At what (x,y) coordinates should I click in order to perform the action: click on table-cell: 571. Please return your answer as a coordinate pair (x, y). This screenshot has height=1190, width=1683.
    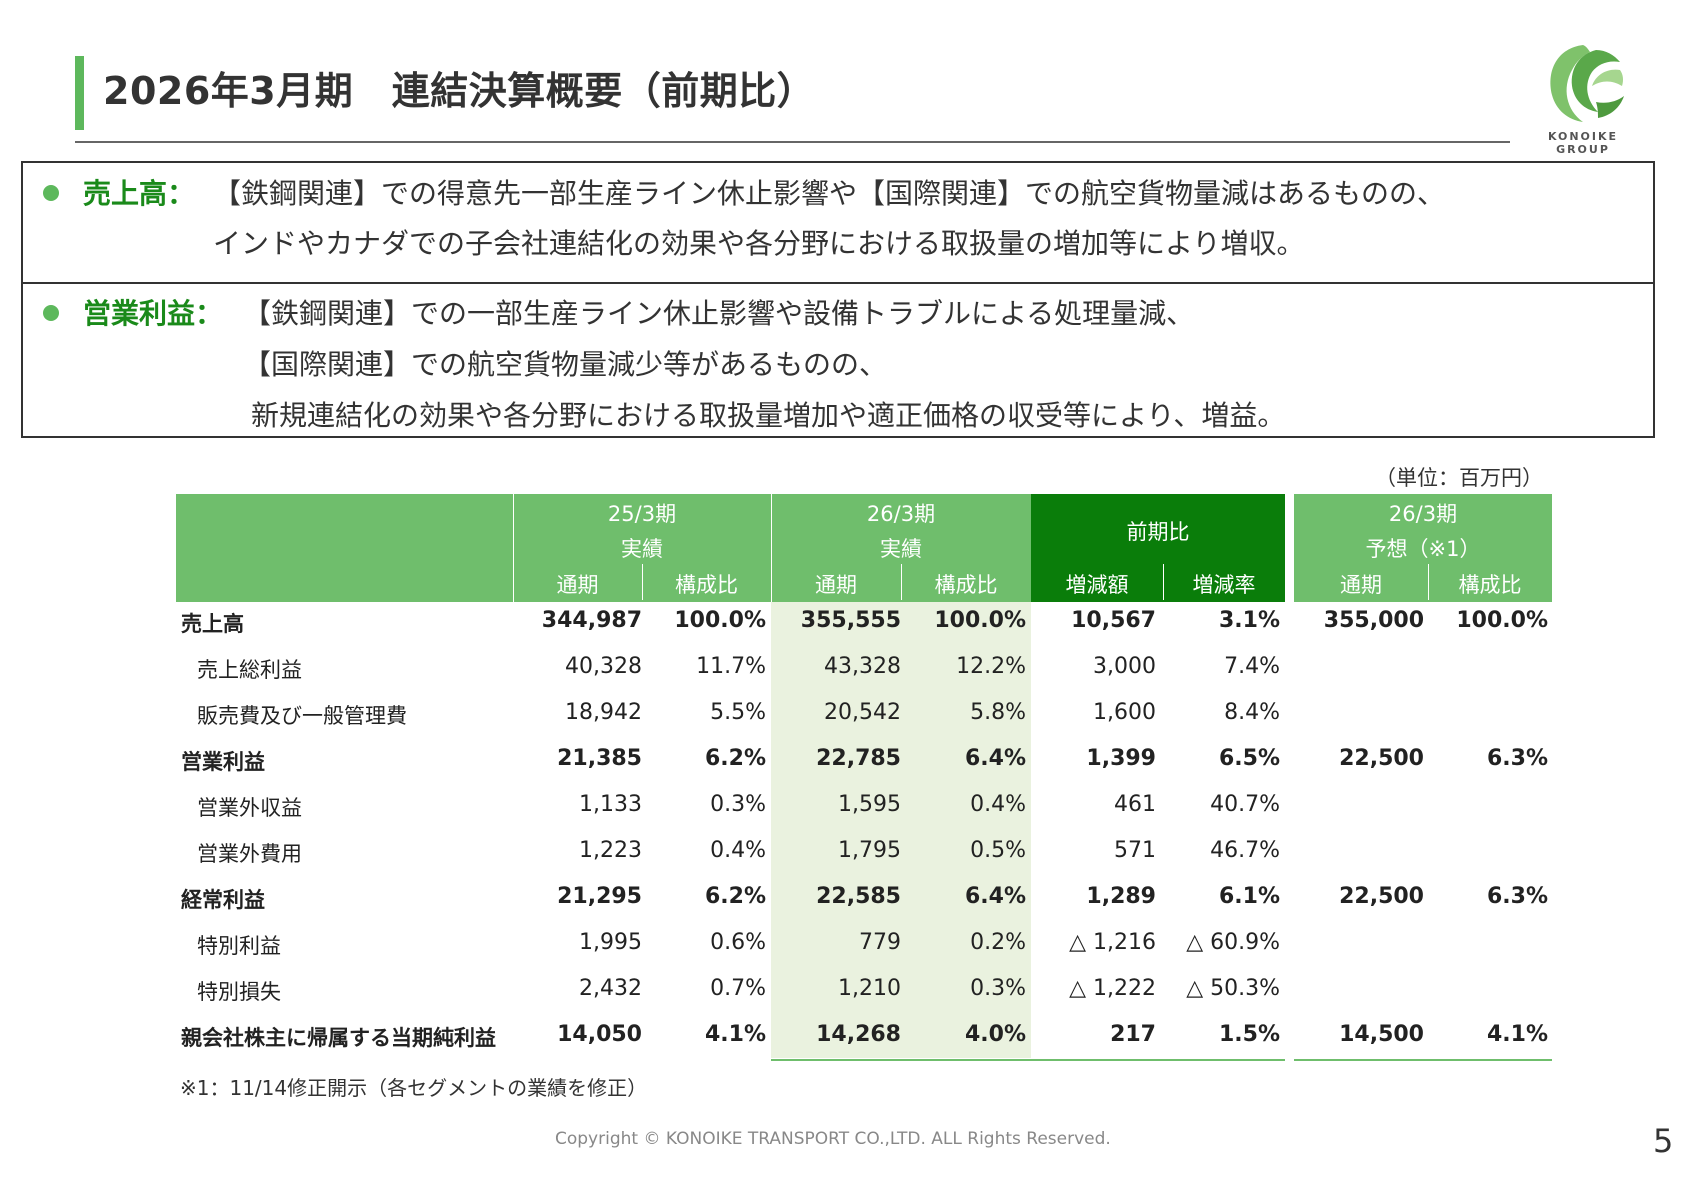
    Looking at the image, I should click on (1135, 850).